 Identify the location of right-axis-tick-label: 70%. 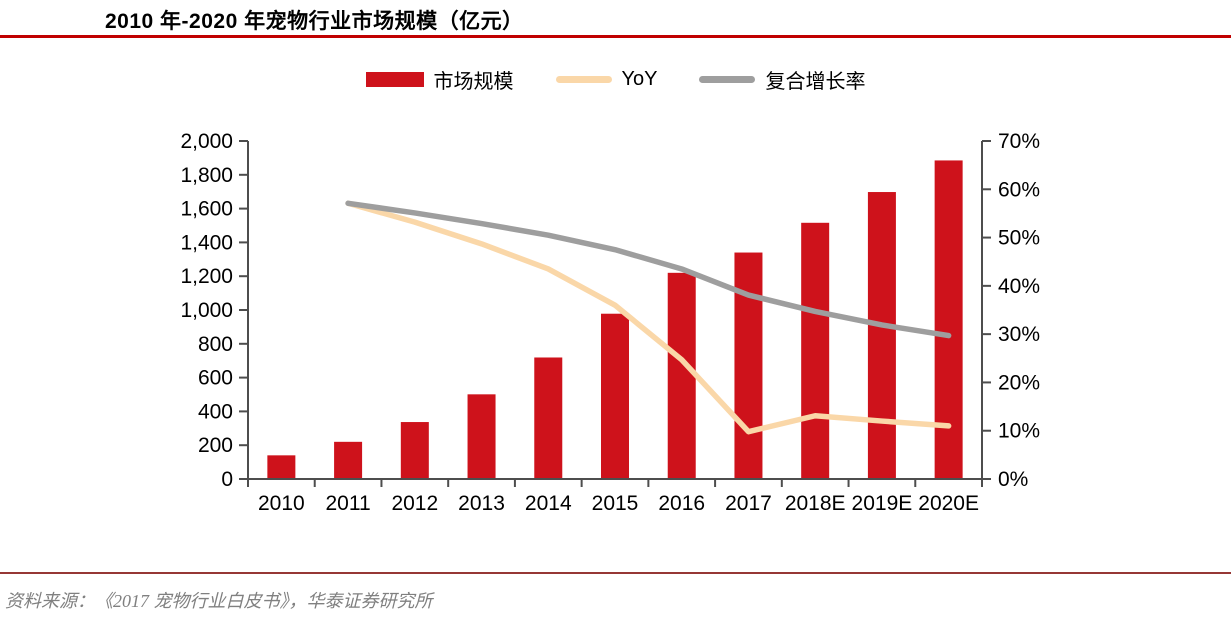
(1019, 141).